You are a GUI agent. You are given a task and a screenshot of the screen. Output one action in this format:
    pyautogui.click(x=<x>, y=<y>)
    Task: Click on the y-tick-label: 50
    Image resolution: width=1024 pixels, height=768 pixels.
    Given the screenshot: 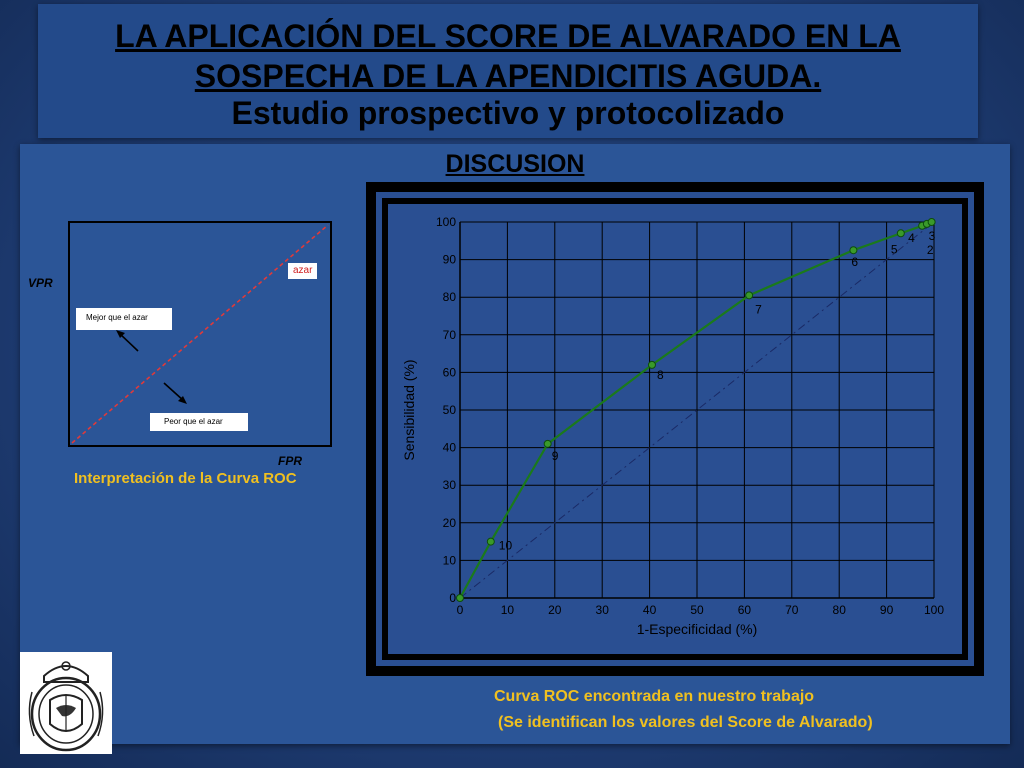 What is the action you would take?
    pyautogui.click(x=450, y=410)
    